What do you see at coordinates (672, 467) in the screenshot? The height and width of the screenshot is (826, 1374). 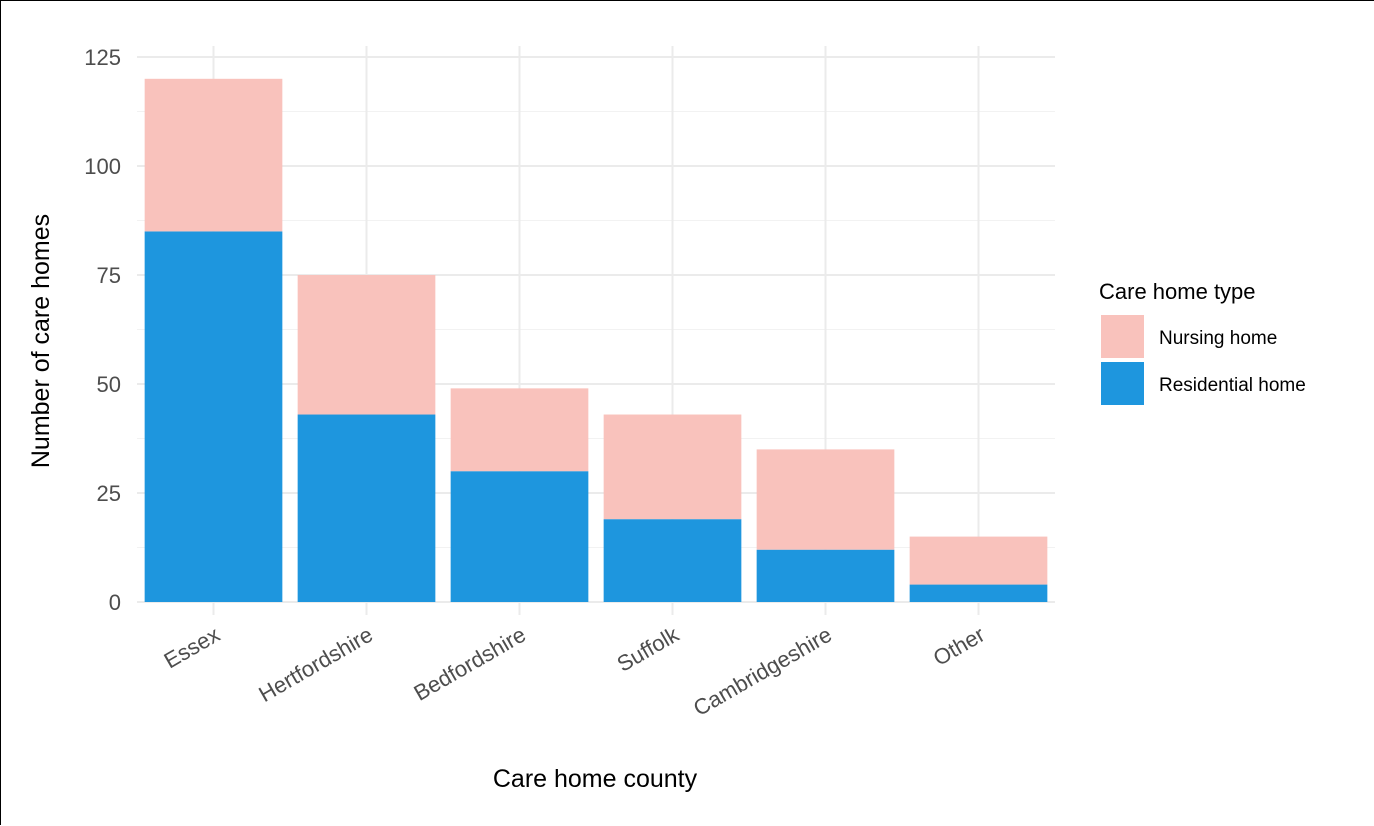 I see `bar-nursing-home-suffolk` at bounding box center [672, 467].